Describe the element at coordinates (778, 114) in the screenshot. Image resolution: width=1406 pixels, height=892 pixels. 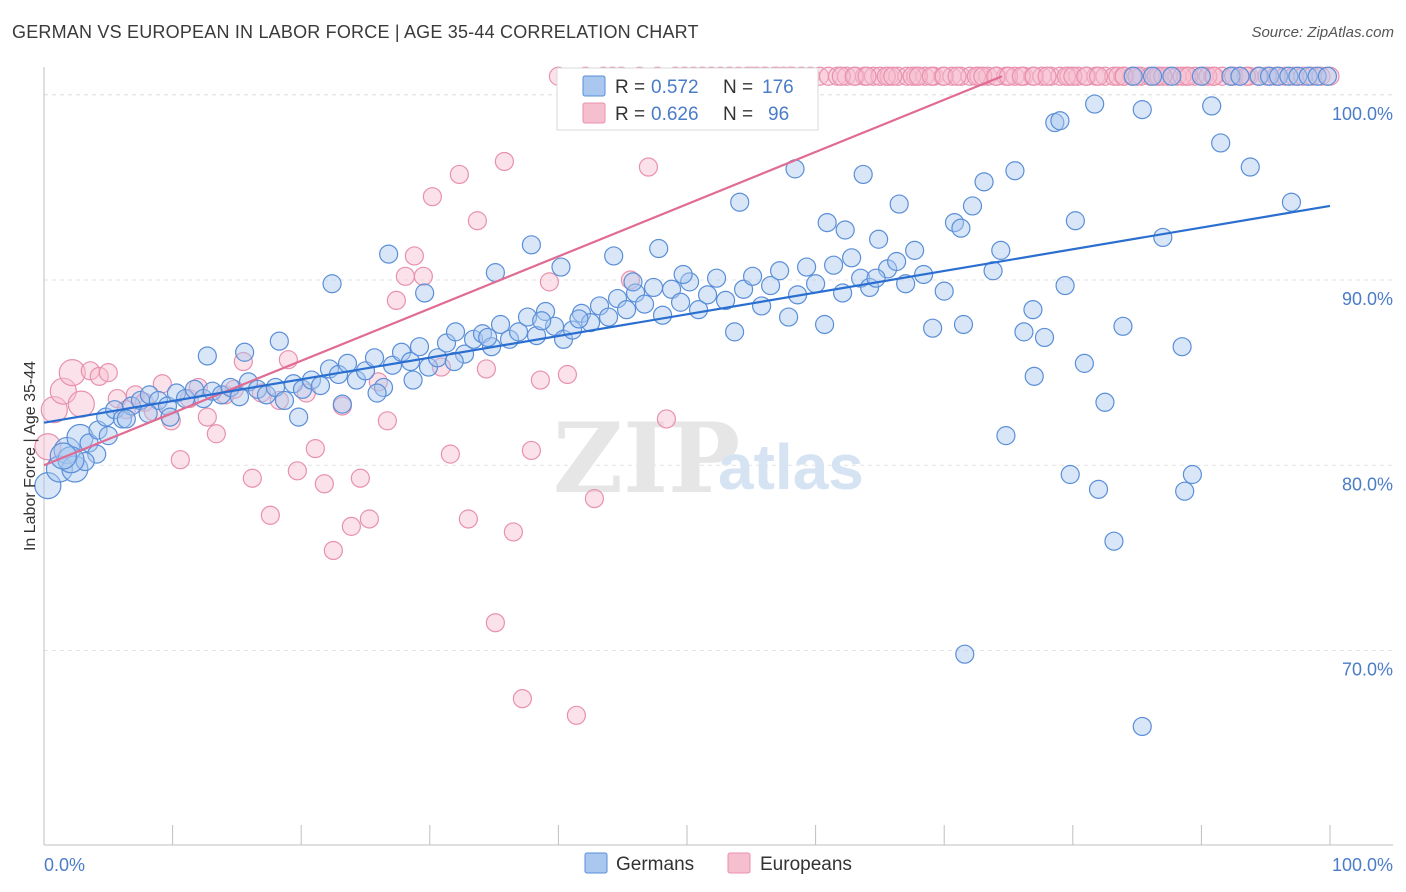
I see `legend-n-value-europeans: 96` at that location.